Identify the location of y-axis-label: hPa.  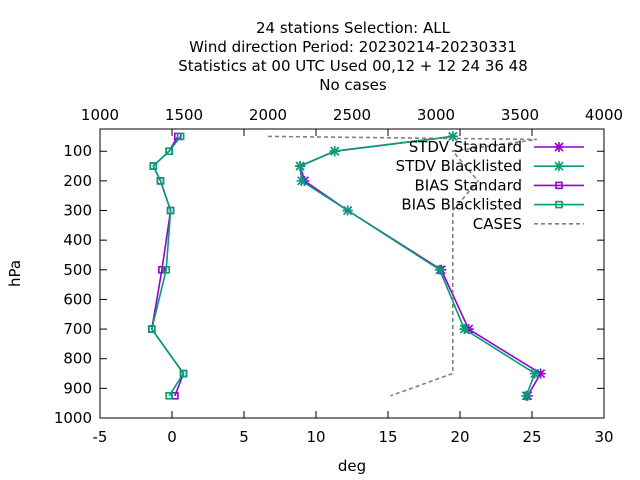
(15, 273).